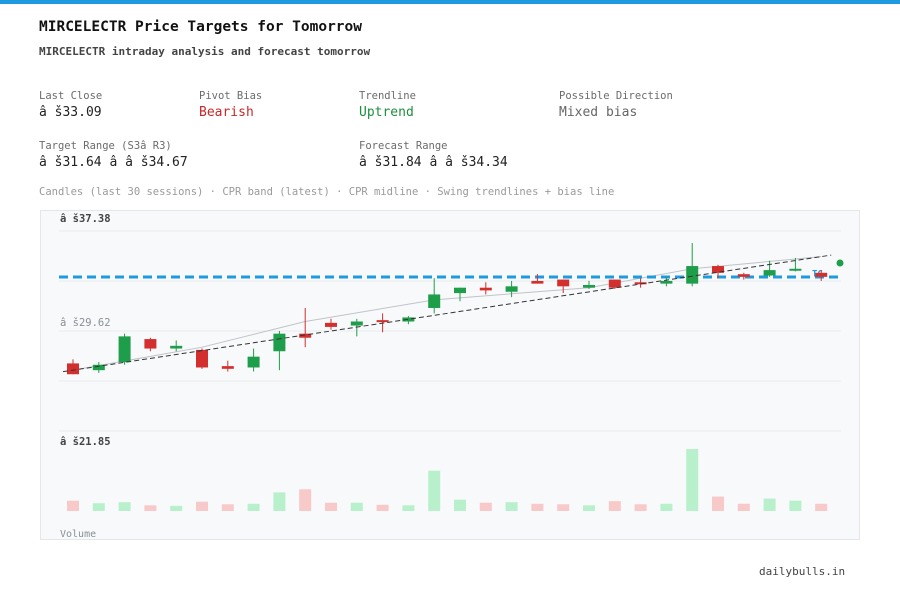 The width and height of the screenshot is (900, 600). I want to click on stat-pivot-bias: Pivot Bias Bearish, so click(230, 105).